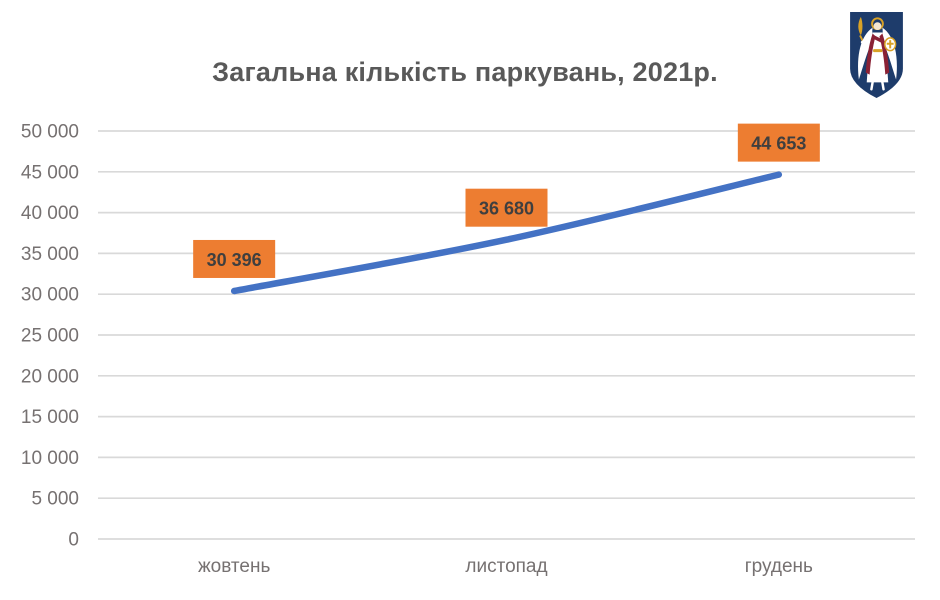 The width and height of the screenshot is (940, 600). I want to click on y-axis-tick-label: 45 000, so click(50, 172).